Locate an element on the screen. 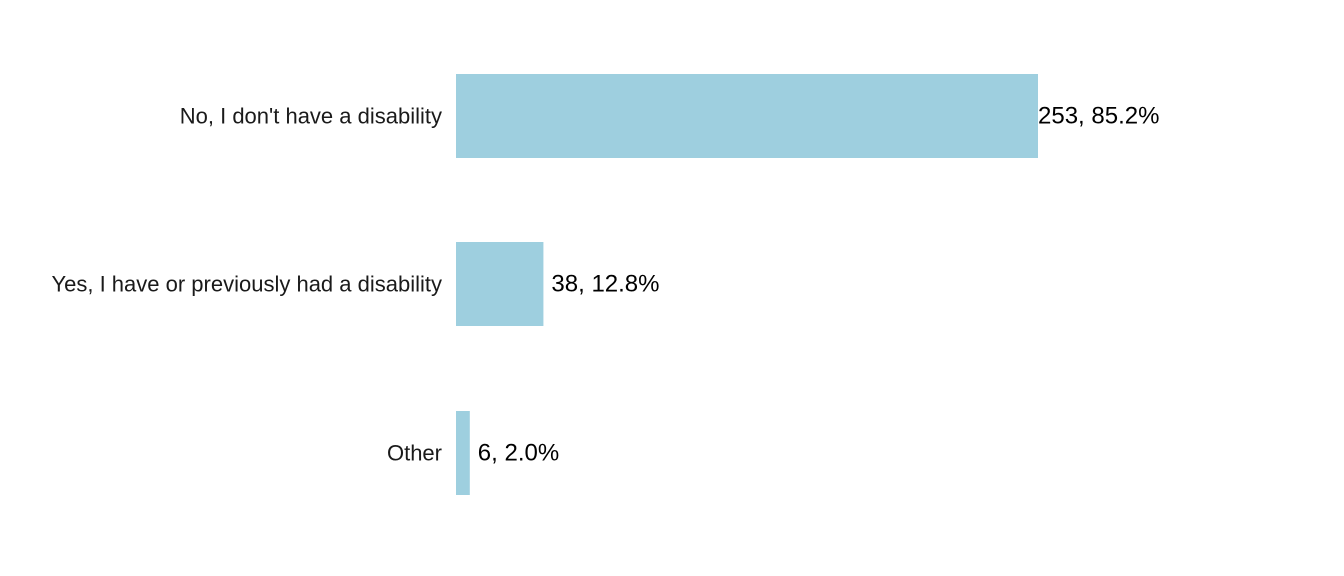 This screenshot has height=576, width=1344. category-label: No, I don't have a disability is located at coordinates (311, 116).